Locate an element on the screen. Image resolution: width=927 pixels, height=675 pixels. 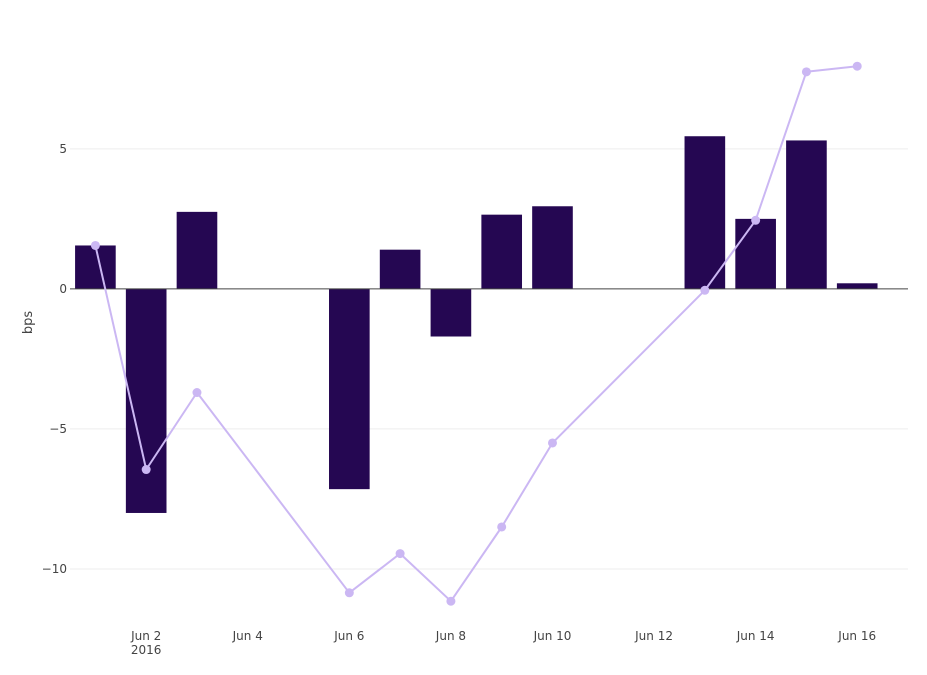
y-tick-label: −5 is located at coordinates (58, 429).